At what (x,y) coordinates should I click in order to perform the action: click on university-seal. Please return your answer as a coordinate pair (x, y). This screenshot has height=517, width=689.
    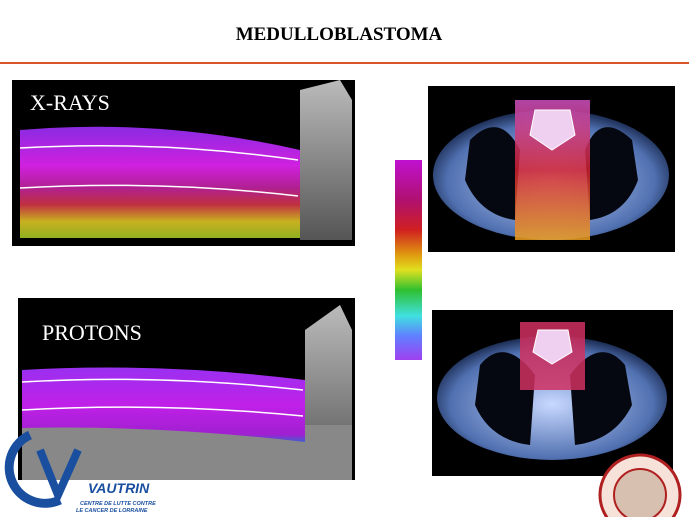
    Looking at the image, I should click on (640, 485).